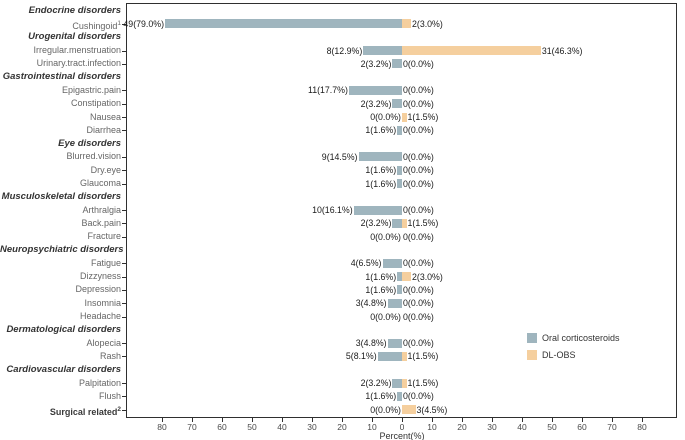  What do you see at coordinates (78, 63) in the screenshot?
I see `category-label: Urinary.tract.infection` at bounding box center [78, 63].